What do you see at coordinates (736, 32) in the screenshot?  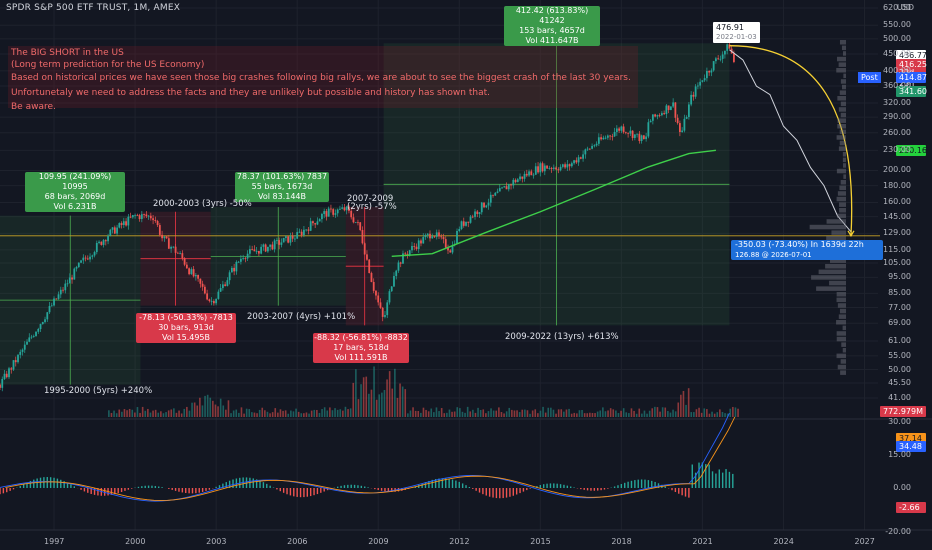 I see `peak-label: 476.91 2022-01-03` at bounding box center [736, 32].